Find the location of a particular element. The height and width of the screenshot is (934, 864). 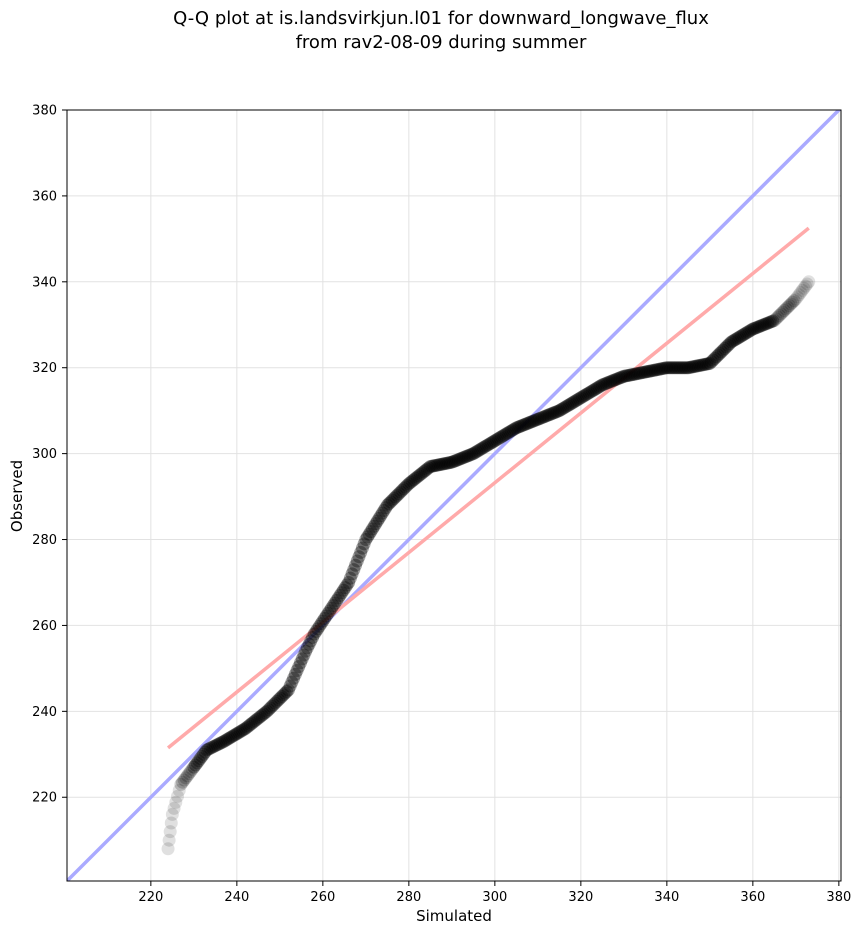

chart-title-line-2: from rav2-08-09 during summer is located at coordinates (441, 42).